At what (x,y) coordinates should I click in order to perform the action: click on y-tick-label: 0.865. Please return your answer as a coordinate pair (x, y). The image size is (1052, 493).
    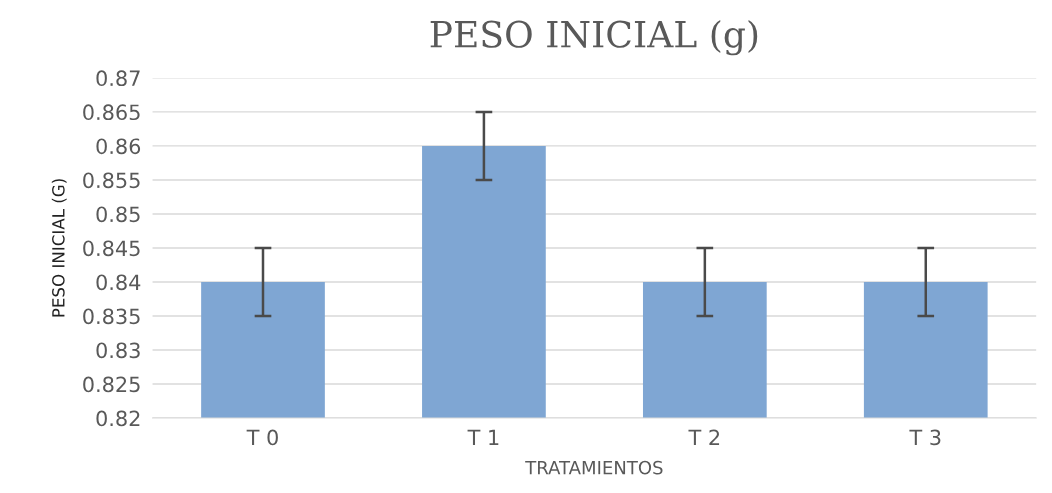
    Looking at the image, I should click on (111, 112).